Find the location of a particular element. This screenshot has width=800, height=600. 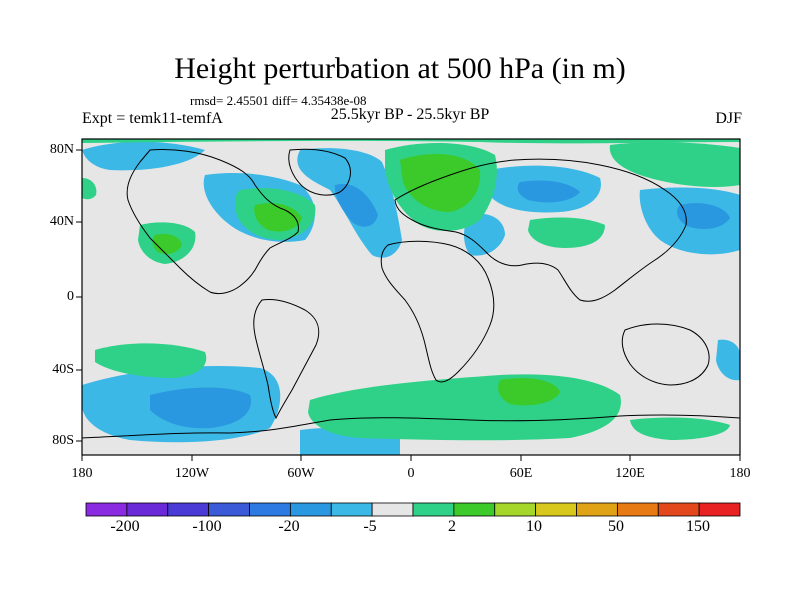

colorbar-label: -5 is located at coordinates (370, 526).